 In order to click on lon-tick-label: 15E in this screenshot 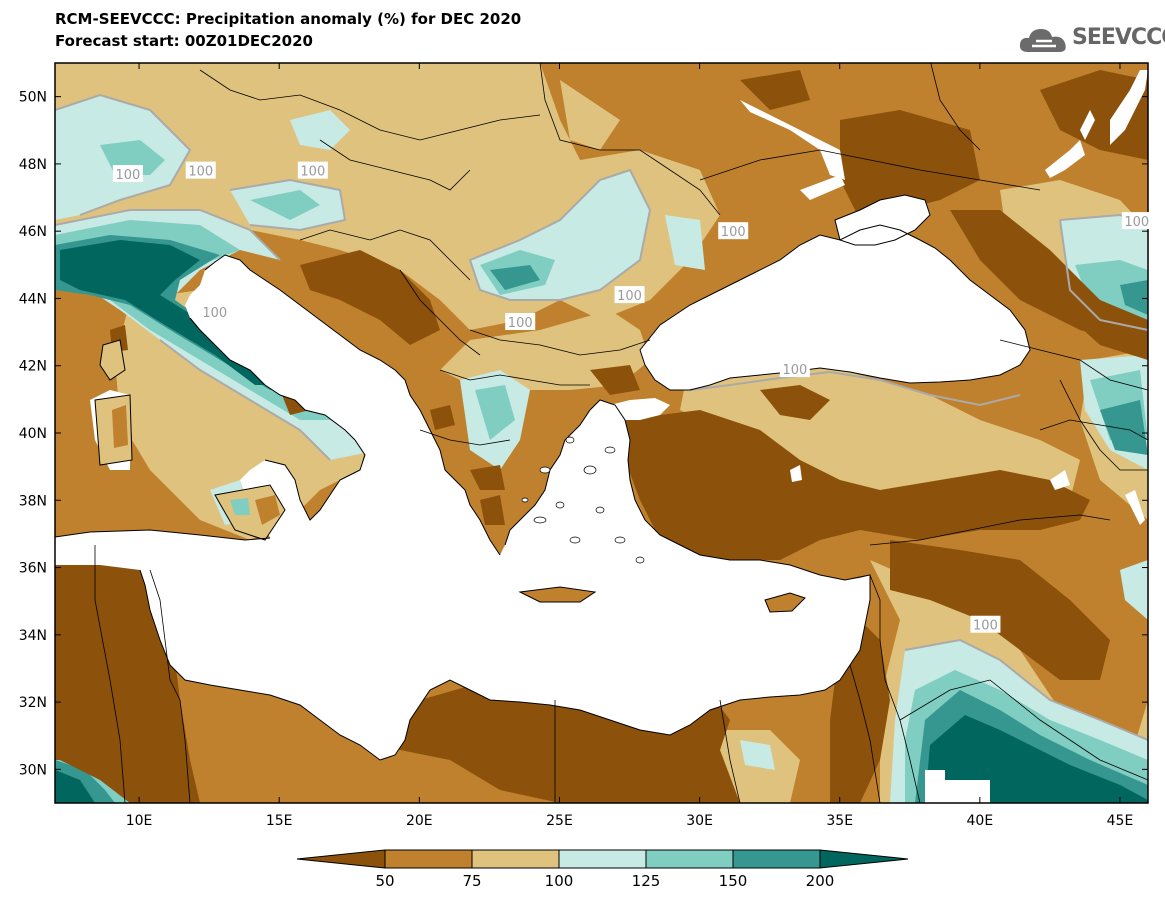, I will do `click(279, 821)`.